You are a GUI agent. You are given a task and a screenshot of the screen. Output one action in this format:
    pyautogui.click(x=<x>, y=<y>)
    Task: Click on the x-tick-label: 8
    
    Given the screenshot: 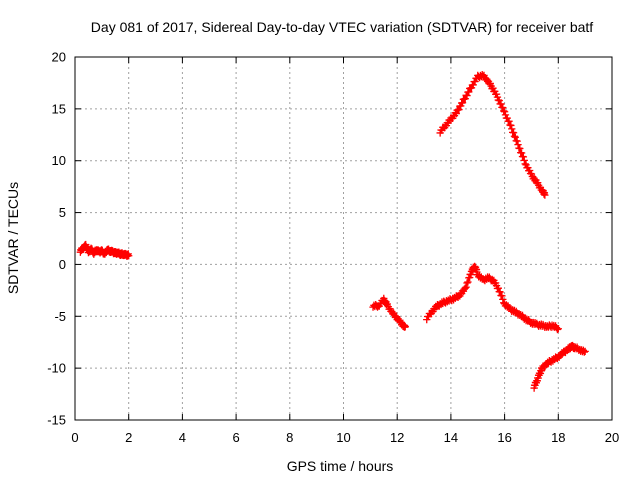 What is the action you would take?
    pyautogui.click(x=289, y=437)
    